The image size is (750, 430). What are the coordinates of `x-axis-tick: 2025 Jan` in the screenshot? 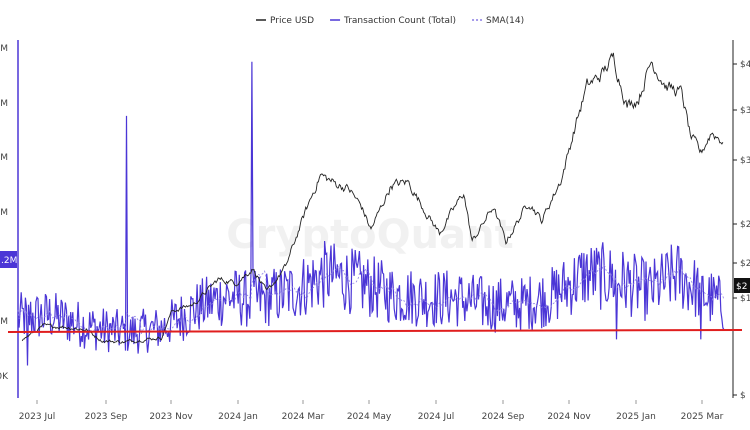 It's located at (636, 417).